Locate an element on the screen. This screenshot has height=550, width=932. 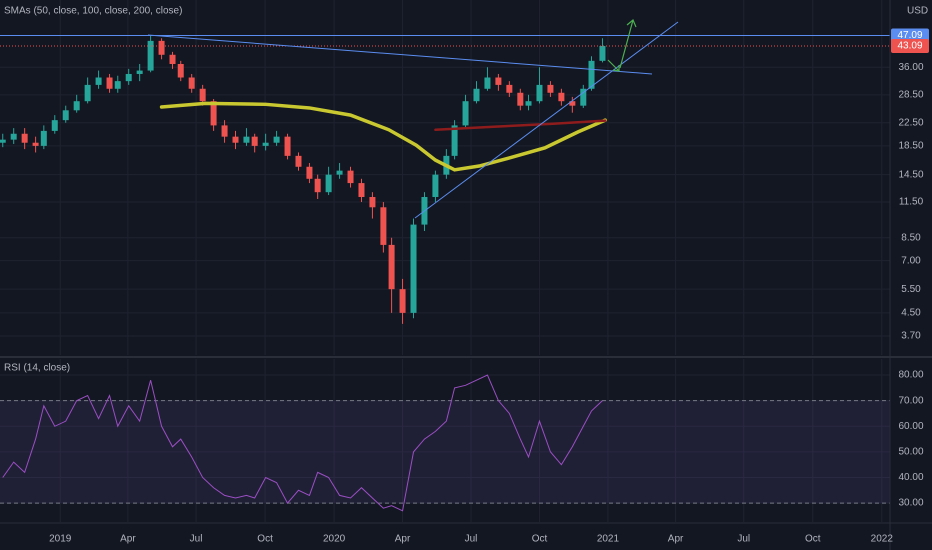
currency: USD is located at coordinates (917, 11).